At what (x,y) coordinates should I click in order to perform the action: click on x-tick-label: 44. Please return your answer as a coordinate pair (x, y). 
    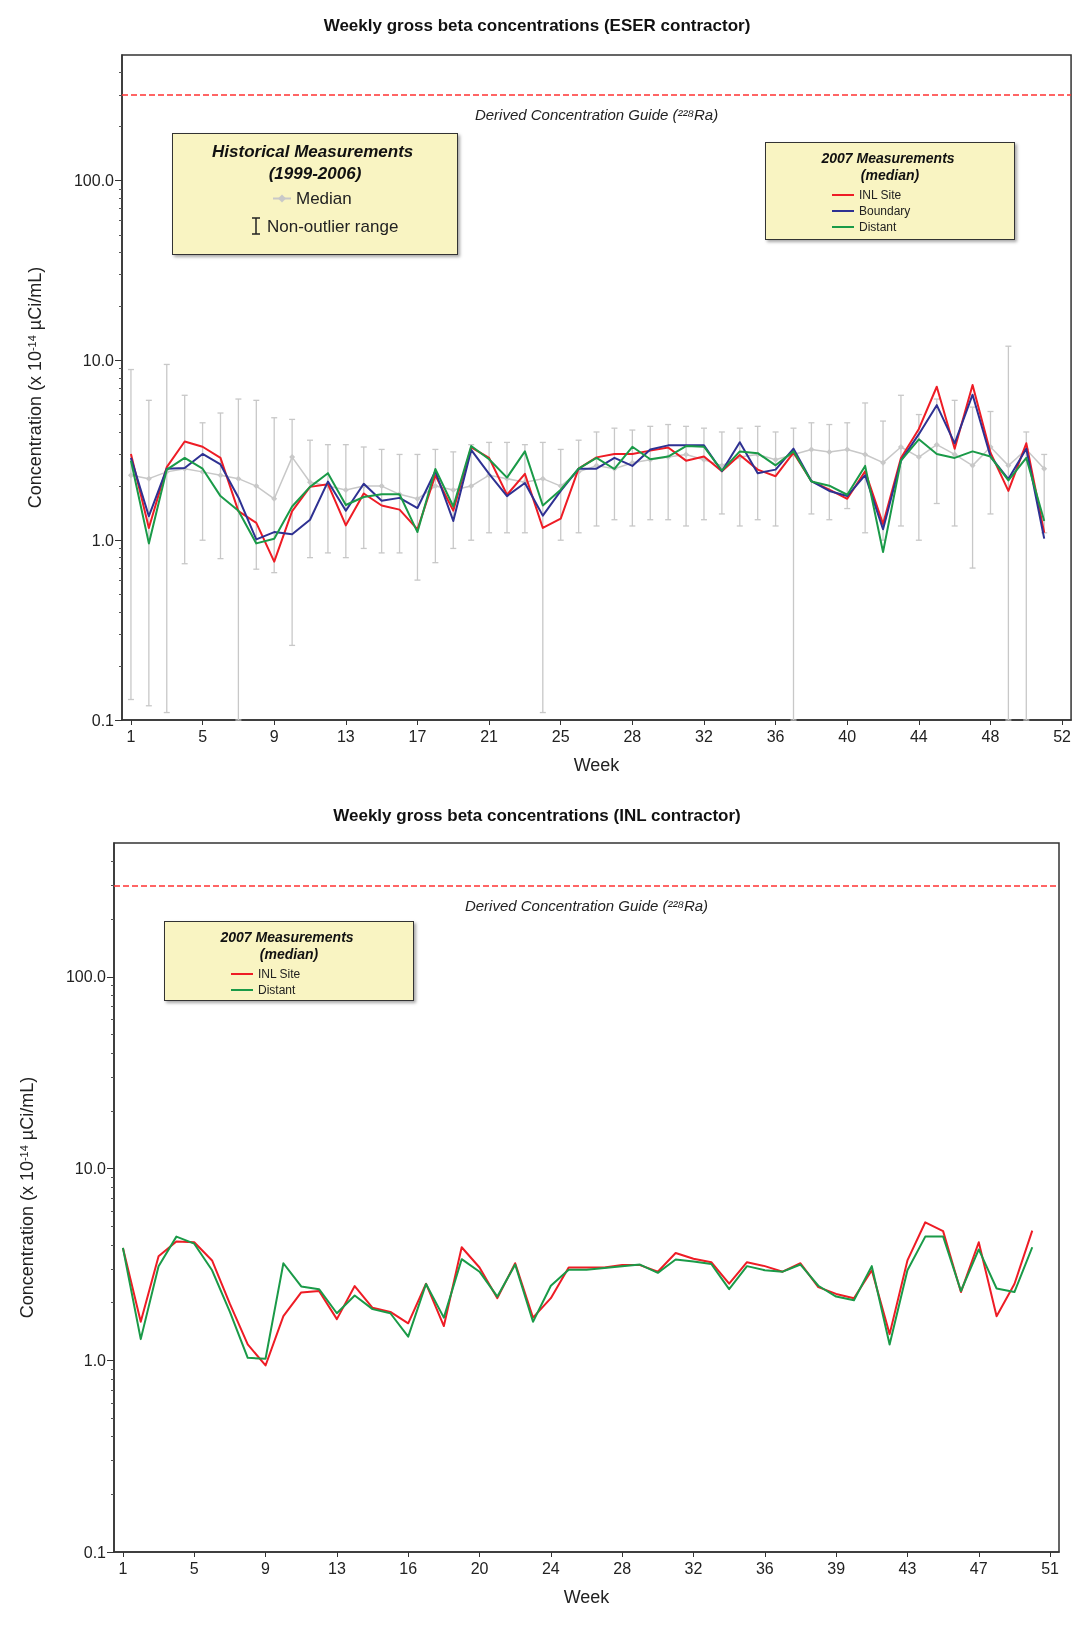
    Looking at the image, I should click on (918, 736).